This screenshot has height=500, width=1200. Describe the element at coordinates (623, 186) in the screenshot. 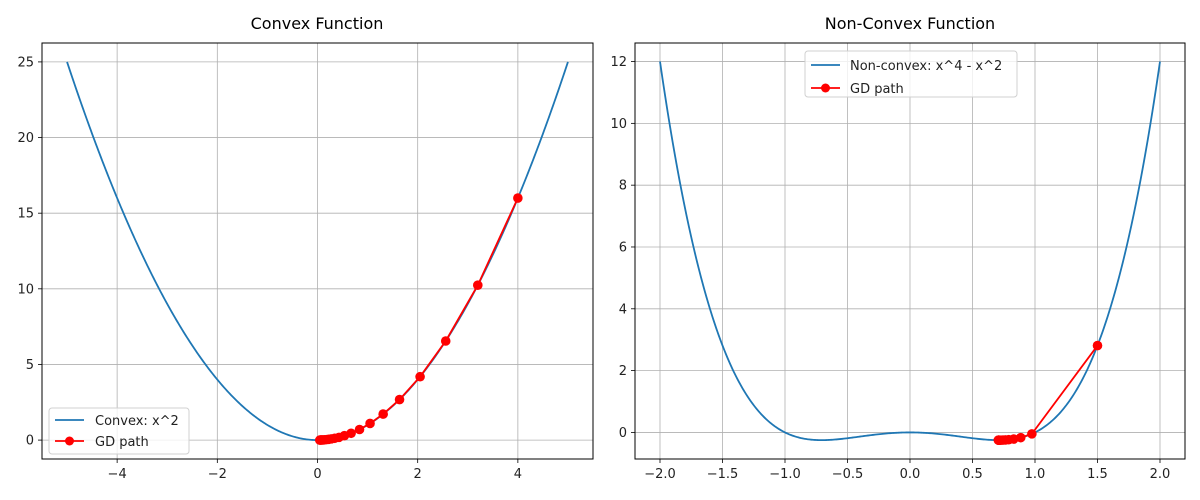

I see `y-tick-label: 8` at that location.